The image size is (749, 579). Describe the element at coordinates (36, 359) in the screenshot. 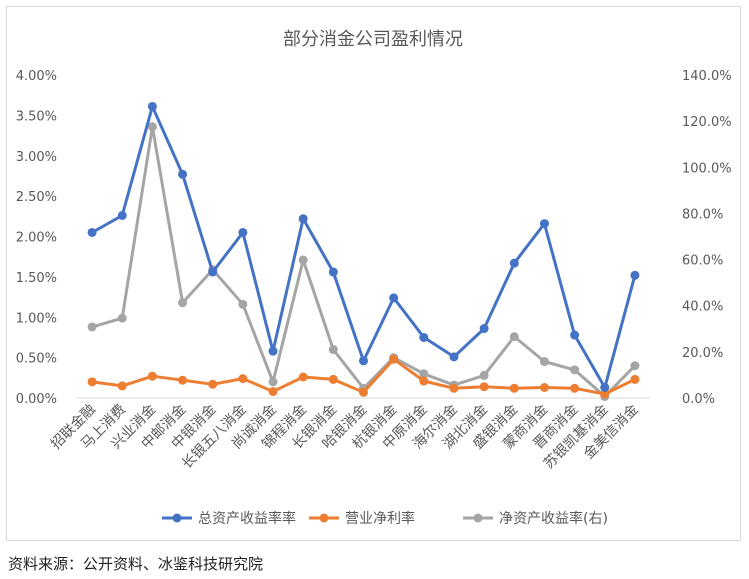

I see `left-axis-tick-label: 0.50%` at that location.